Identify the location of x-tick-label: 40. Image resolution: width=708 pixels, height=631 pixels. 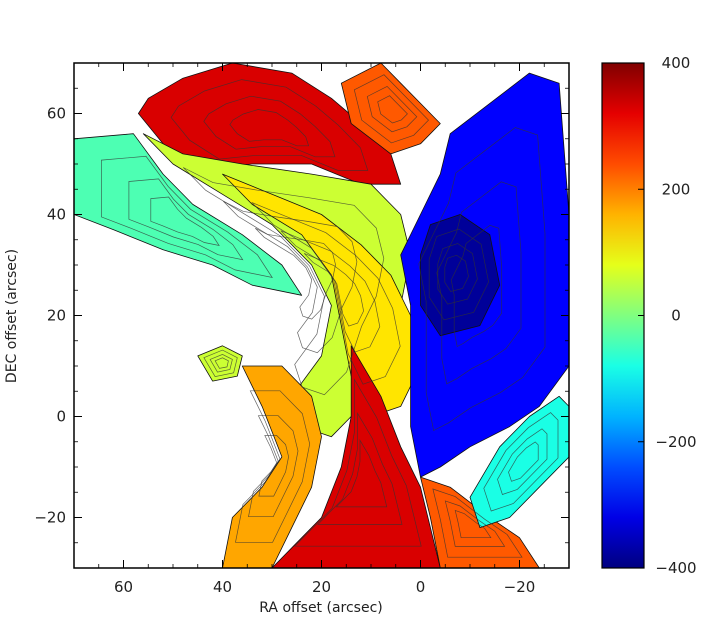
(222, 587).